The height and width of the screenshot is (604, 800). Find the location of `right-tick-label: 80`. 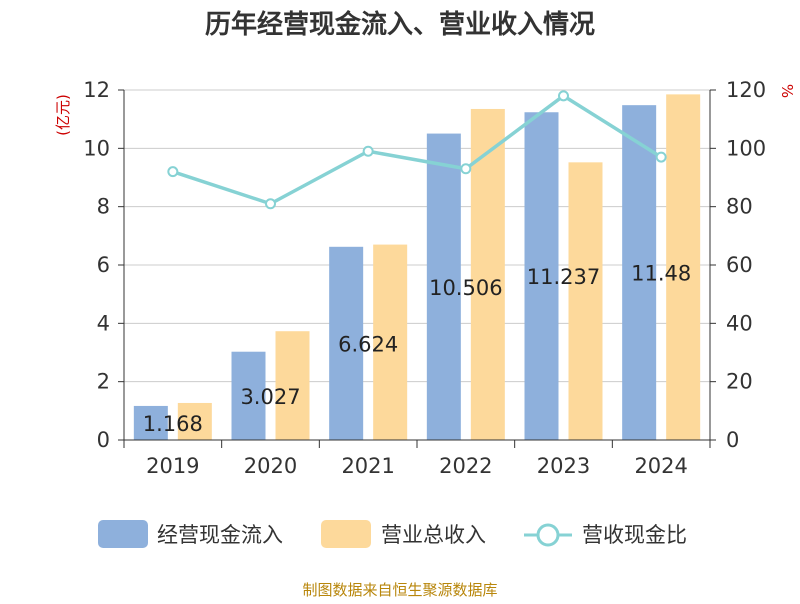

right-tick-label: 80 is located at coordinates (739, 207).